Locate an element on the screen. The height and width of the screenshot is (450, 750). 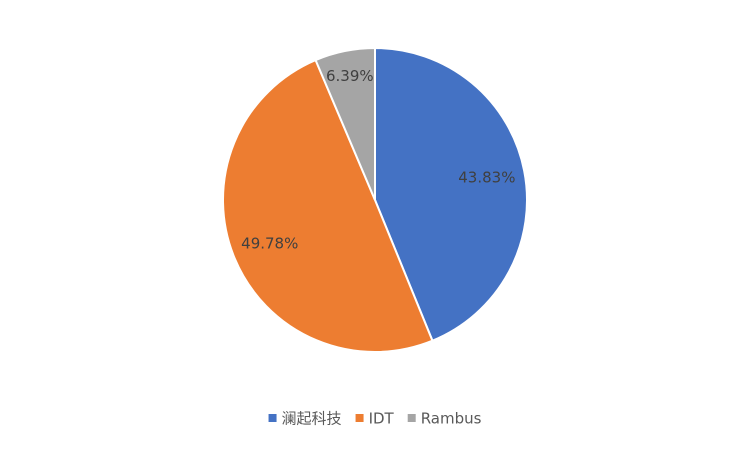
legend-label: IDT is located at coordinates (382, 419).